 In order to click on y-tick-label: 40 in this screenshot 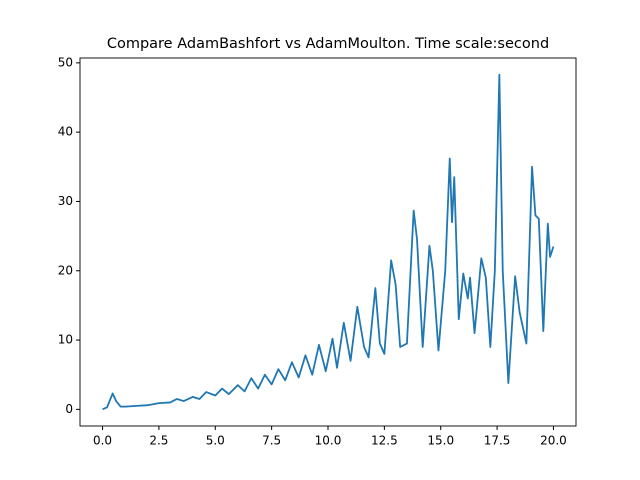, I will do `click(65, 132)`.